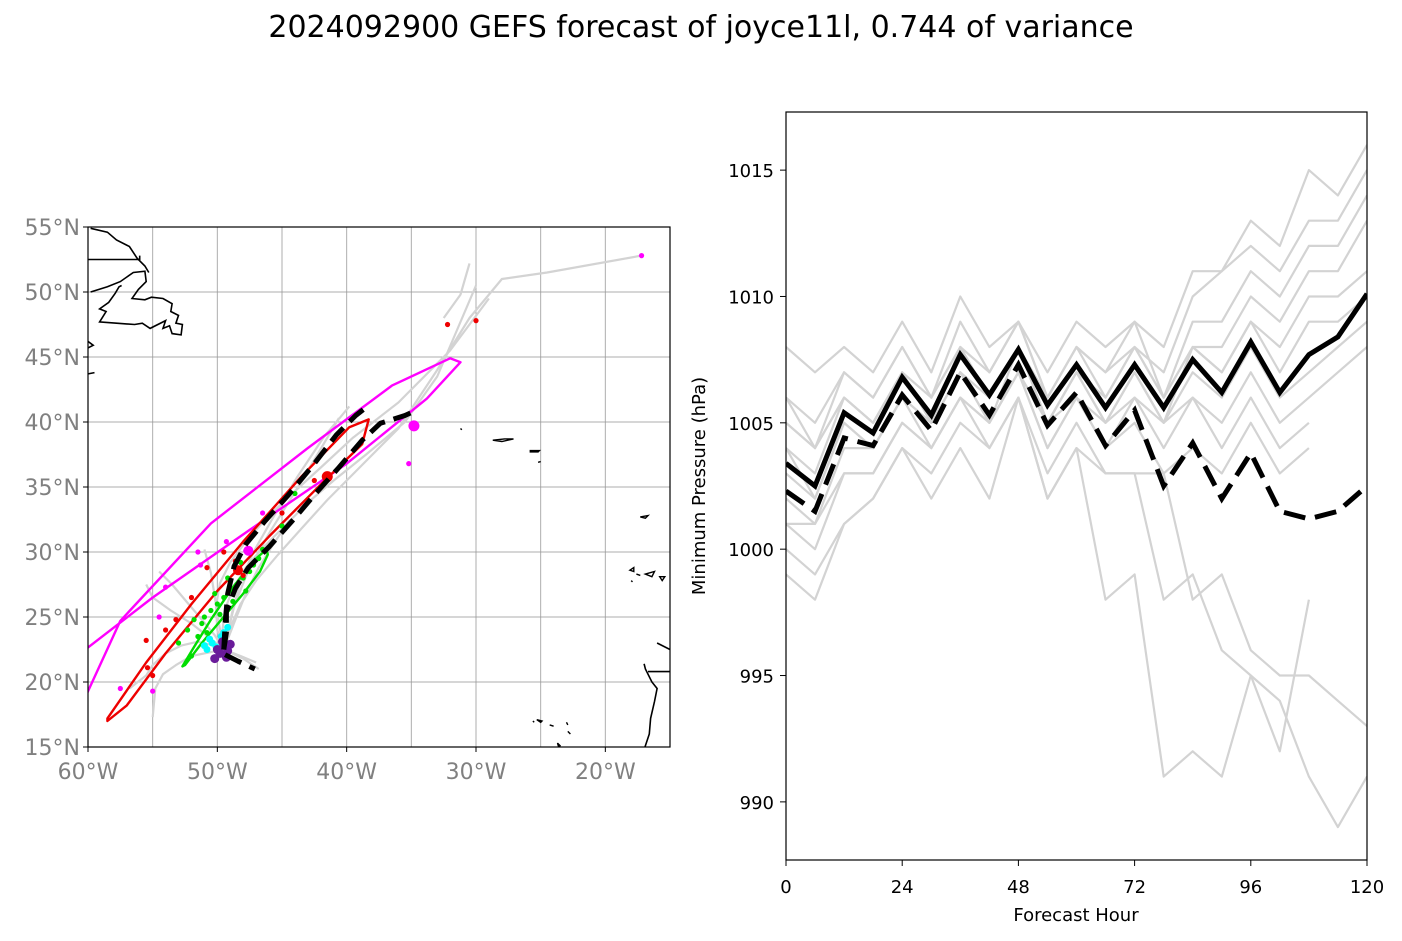 Image resolution: width=1402 pixels, height=941 pixels. What do you see at coordinates (414, 426) in the screenshot?
I see `magenta-mean-marker` at bounding box center [414, 426].